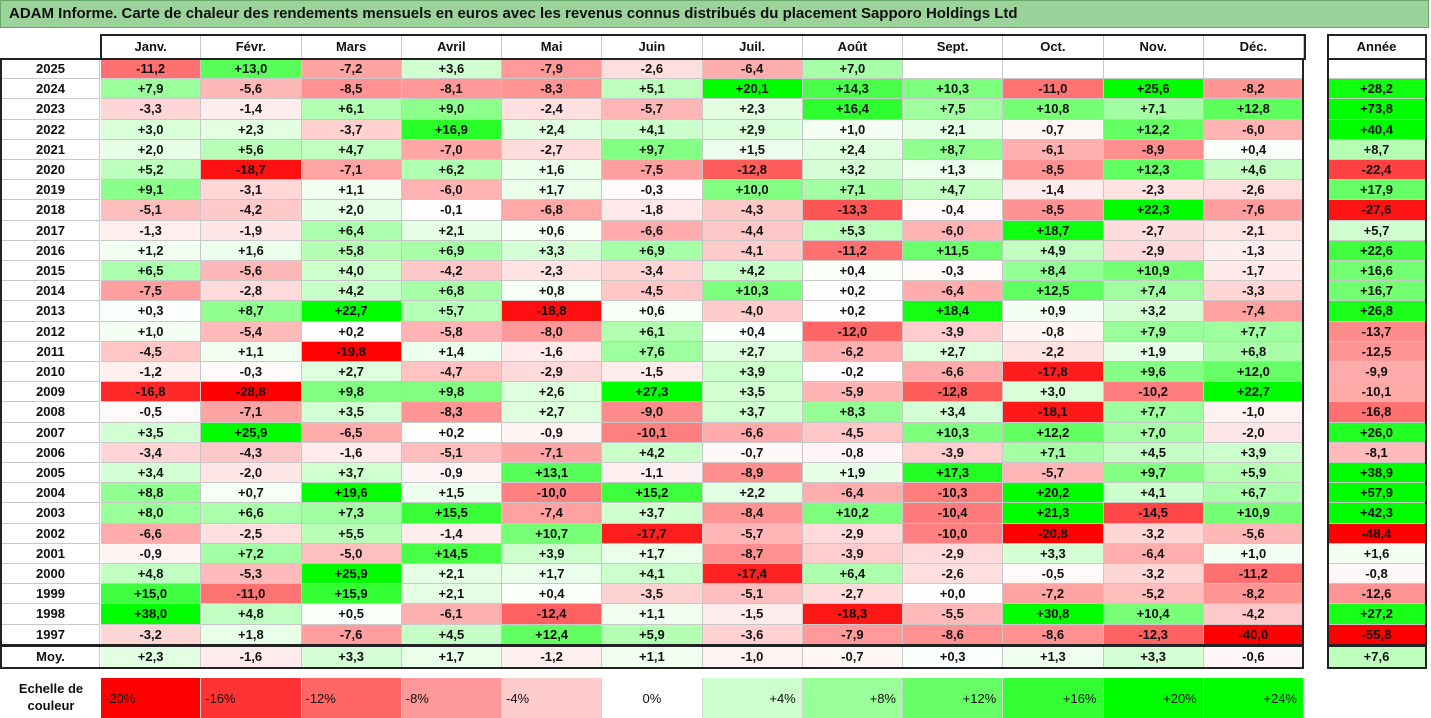 This screenshot has width=1431, height=718. What do you see at coordinates (953, 311) in the screenshot?
I see `heatmap-cell: +18,4` at bounding box center [953, 311].